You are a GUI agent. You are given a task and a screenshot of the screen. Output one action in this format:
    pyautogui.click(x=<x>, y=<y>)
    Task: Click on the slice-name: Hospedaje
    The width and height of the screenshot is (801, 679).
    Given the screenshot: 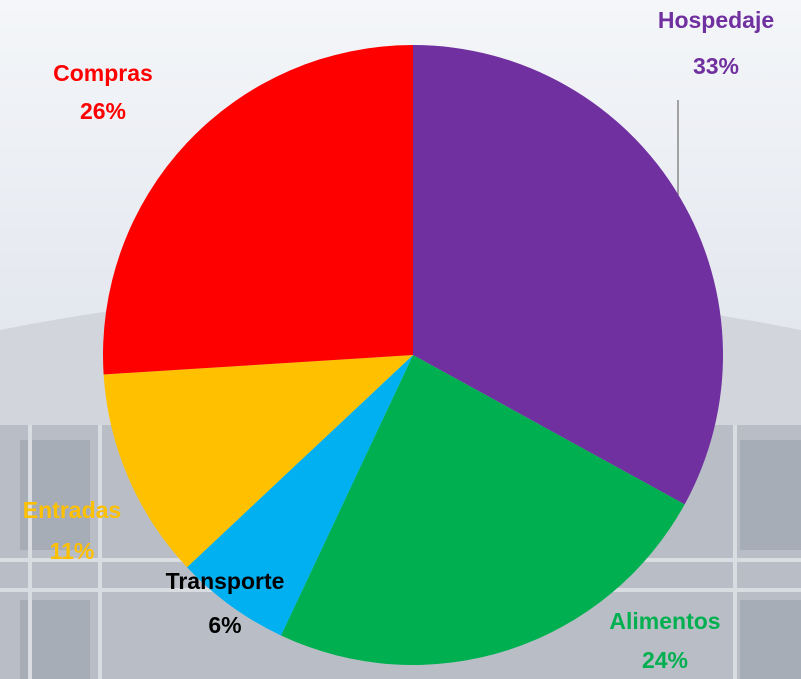 What is the action you would take?
    pyautogui.click(x=716, y=20)
    